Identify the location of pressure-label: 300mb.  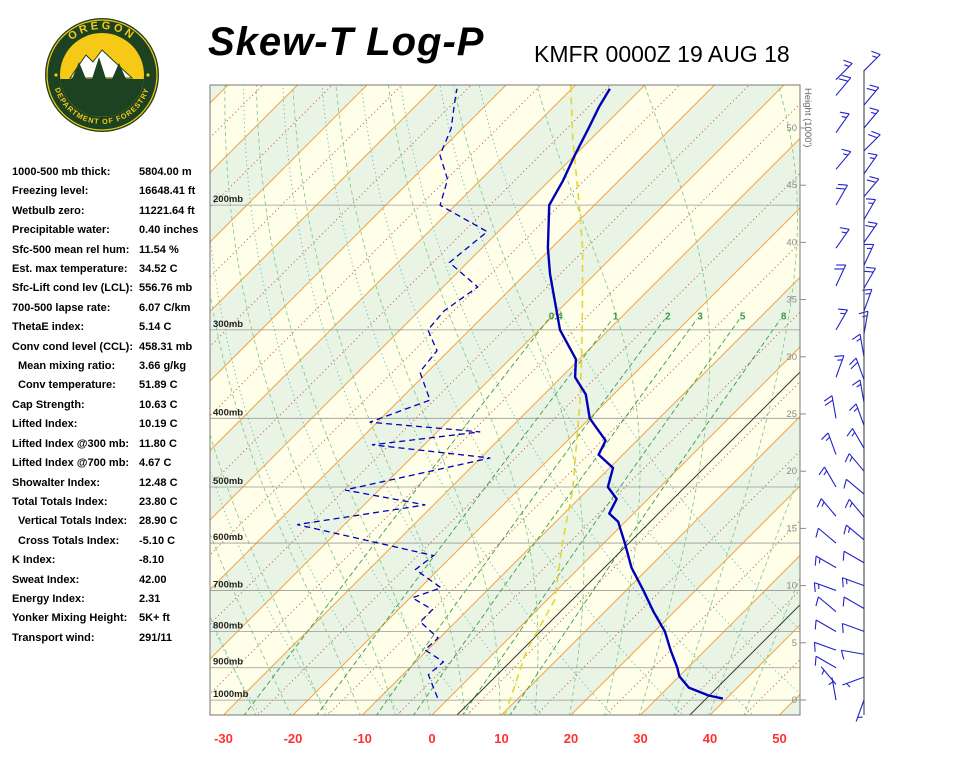
(228, 324).